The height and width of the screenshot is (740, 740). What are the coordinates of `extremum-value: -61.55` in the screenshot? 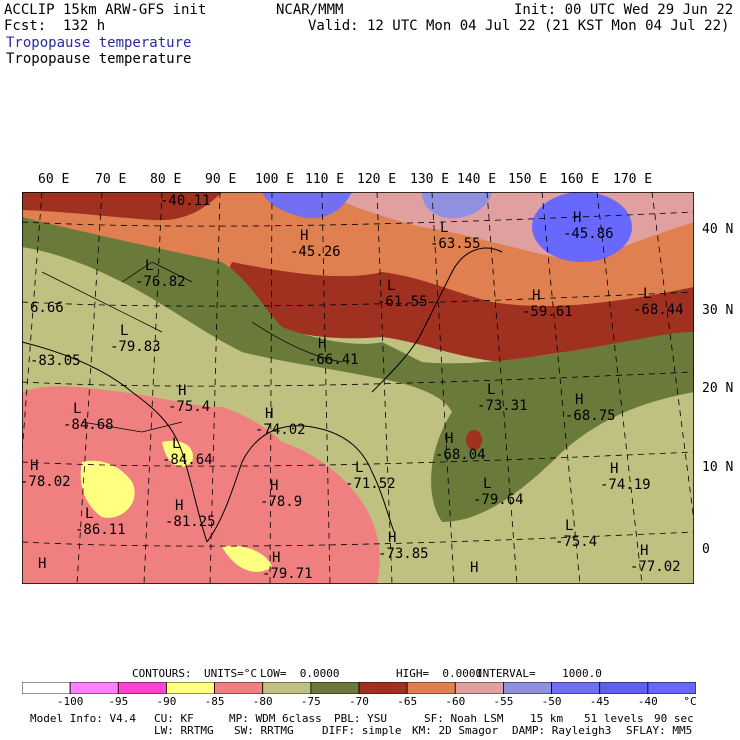 It's located at (402, 302).